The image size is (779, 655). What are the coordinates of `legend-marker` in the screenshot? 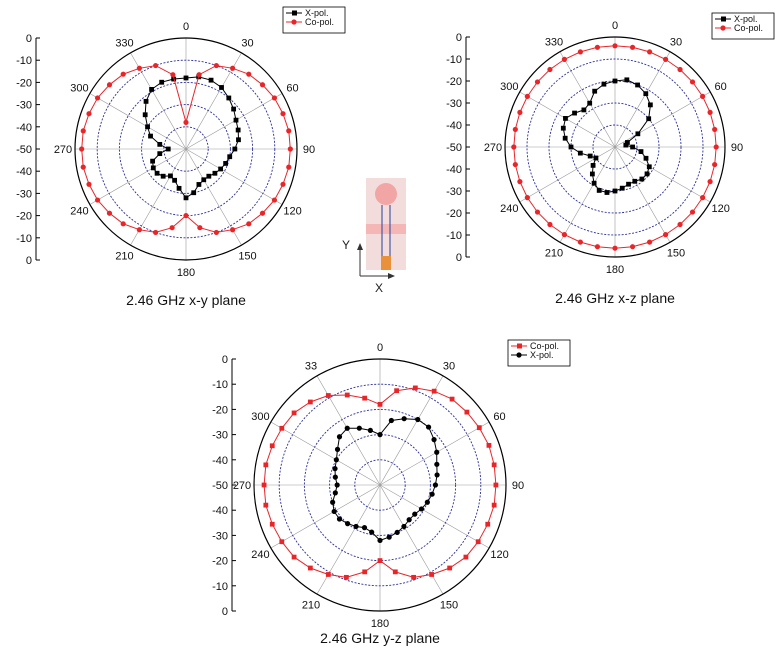 It's located at (723, 19).